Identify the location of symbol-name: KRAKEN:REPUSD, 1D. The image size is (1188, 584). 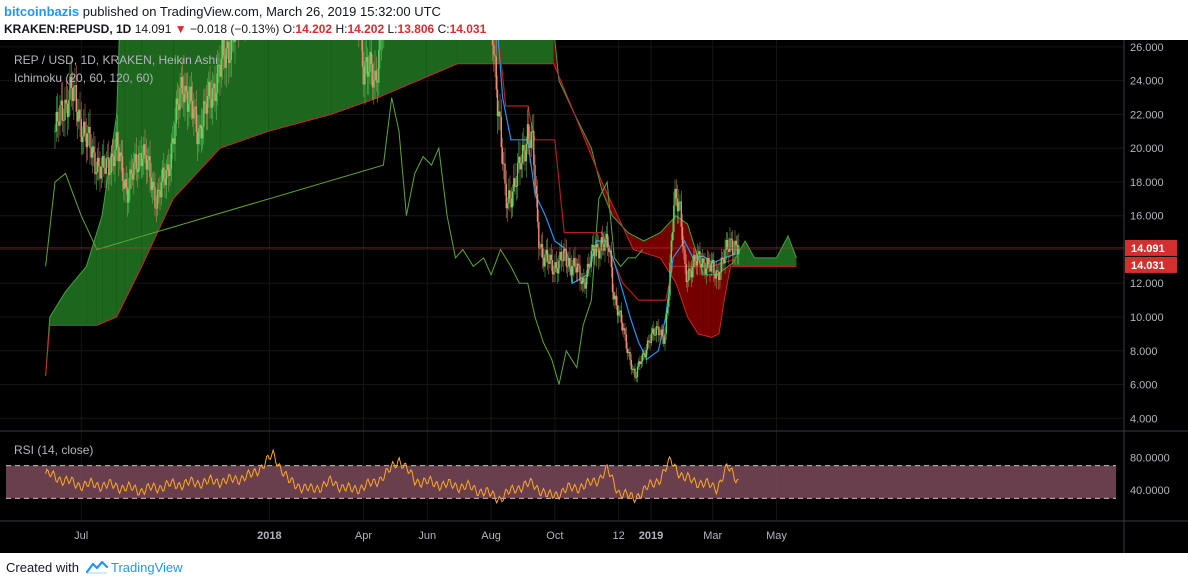
(68, 29).